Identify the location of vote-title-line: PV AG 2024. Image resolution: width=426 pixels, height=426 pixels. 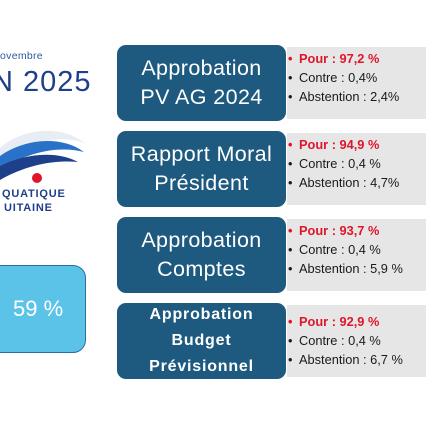
(201, 97).